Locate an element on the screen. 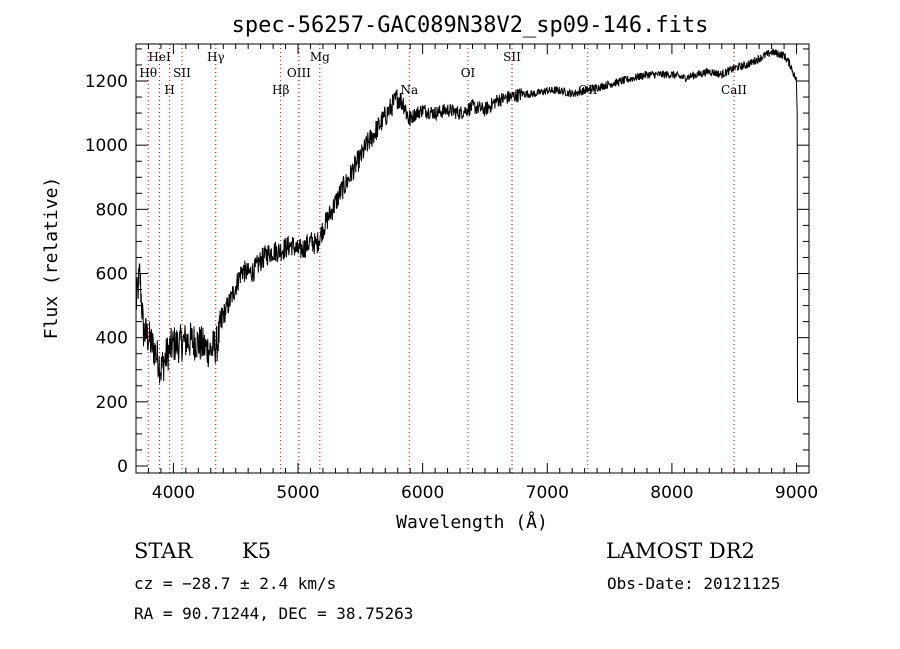 The image size is (900, 649). y-tick-label: 0 is located at coordinates (122, 467).